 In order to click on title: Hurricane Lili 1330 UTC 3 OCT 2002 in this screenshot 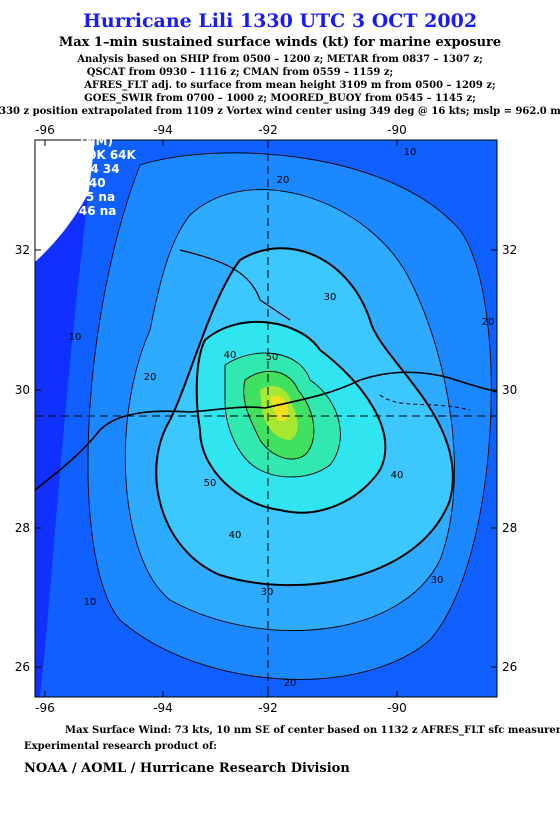, I will do `click(280, 21)`.